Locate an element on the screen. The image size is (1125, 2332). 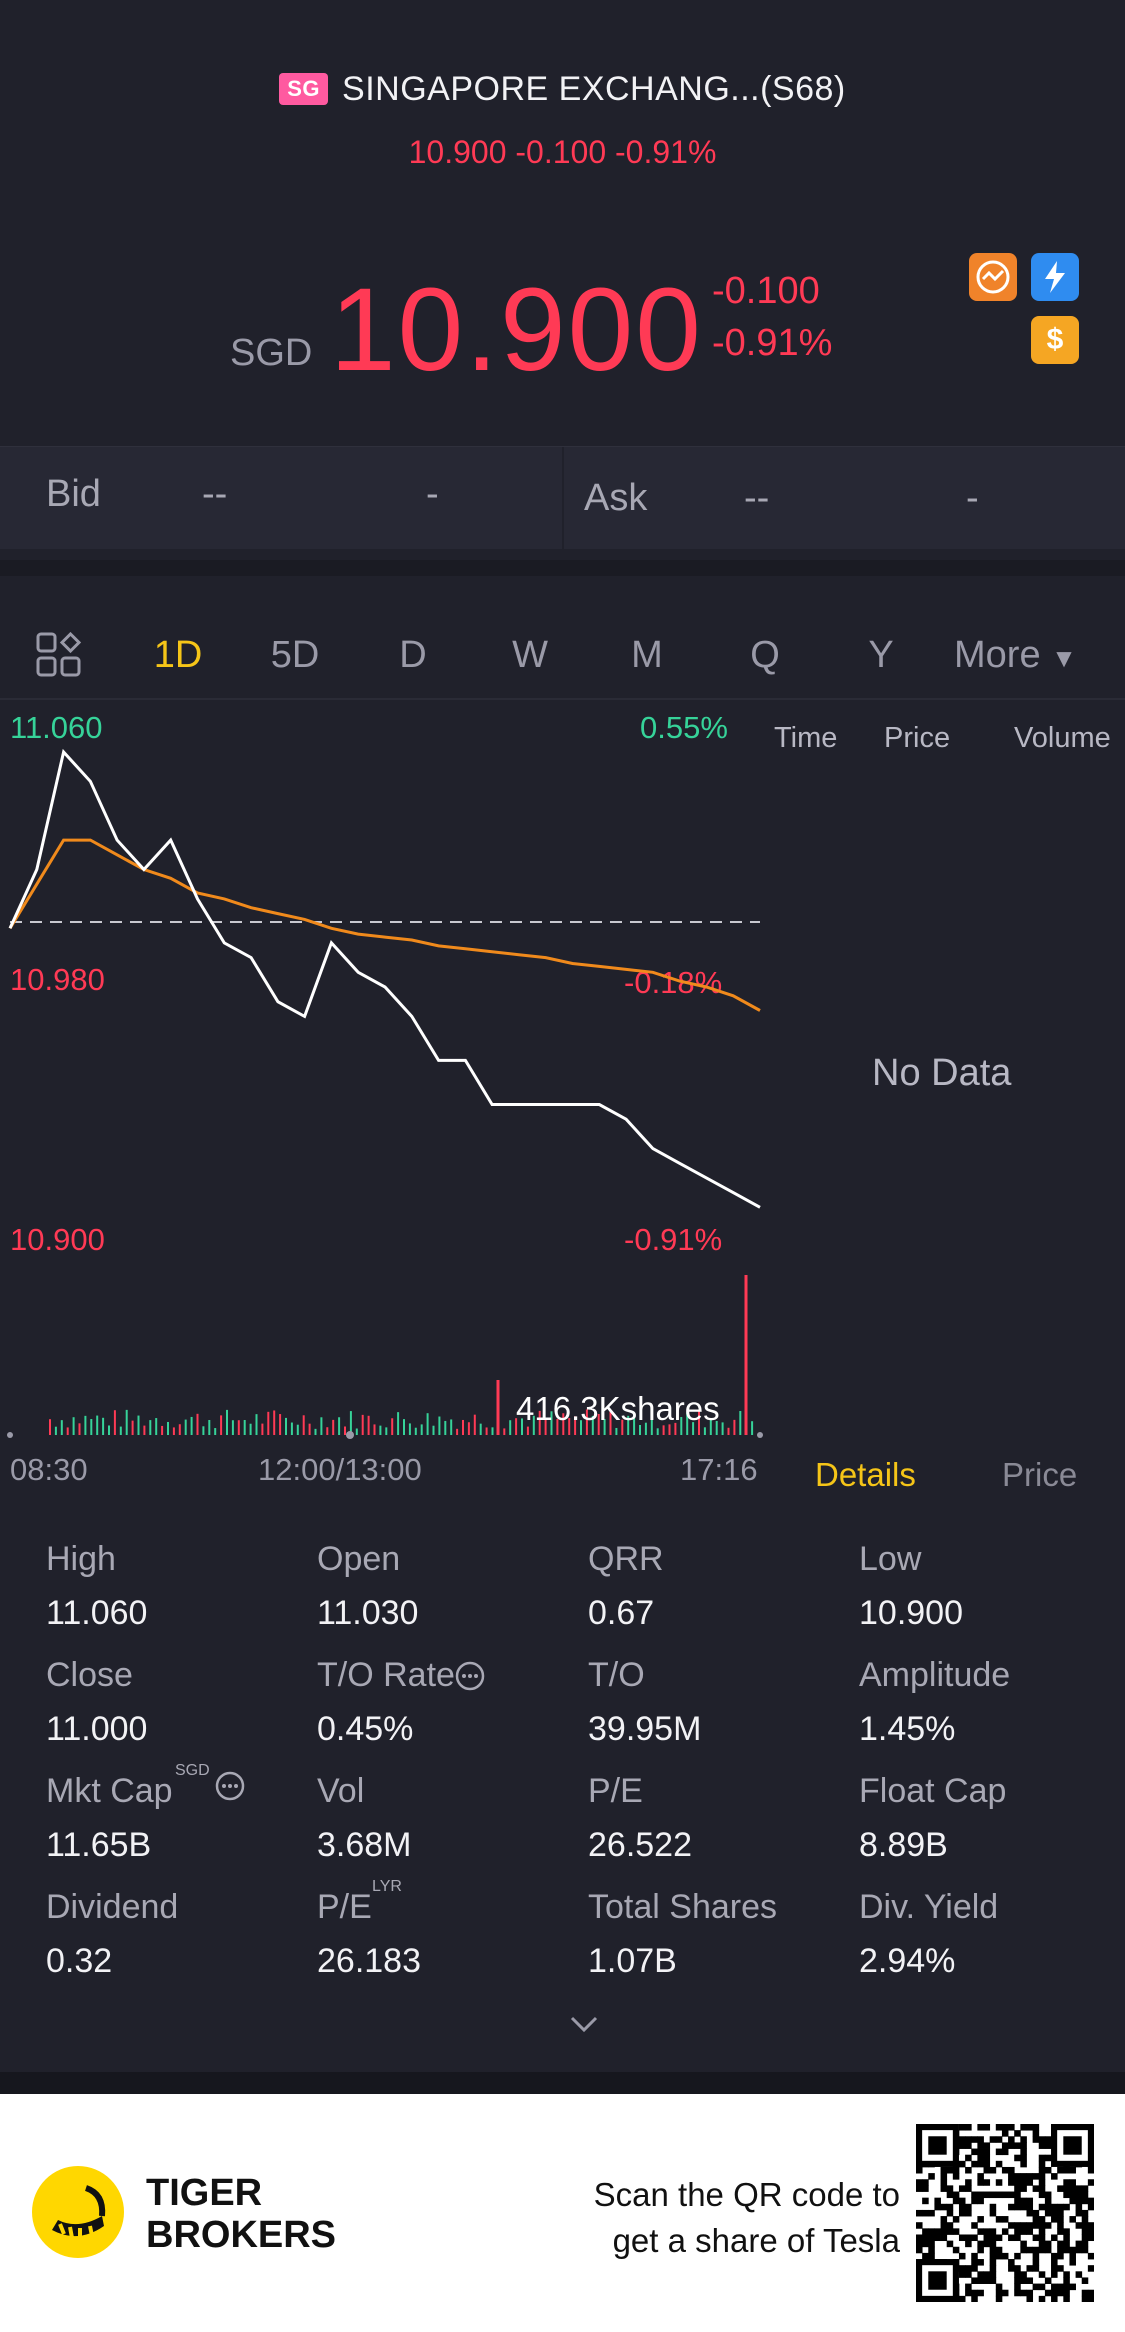
promo-line2: get a share of Tesla is located at coordinates (756, 2240).